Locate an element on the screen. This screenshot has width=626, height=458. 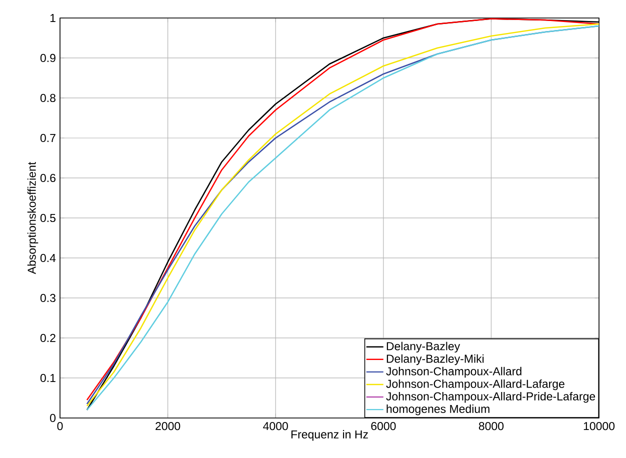
legend-label: Delany-Bazley-Miki is located at coordinates (435, 360).